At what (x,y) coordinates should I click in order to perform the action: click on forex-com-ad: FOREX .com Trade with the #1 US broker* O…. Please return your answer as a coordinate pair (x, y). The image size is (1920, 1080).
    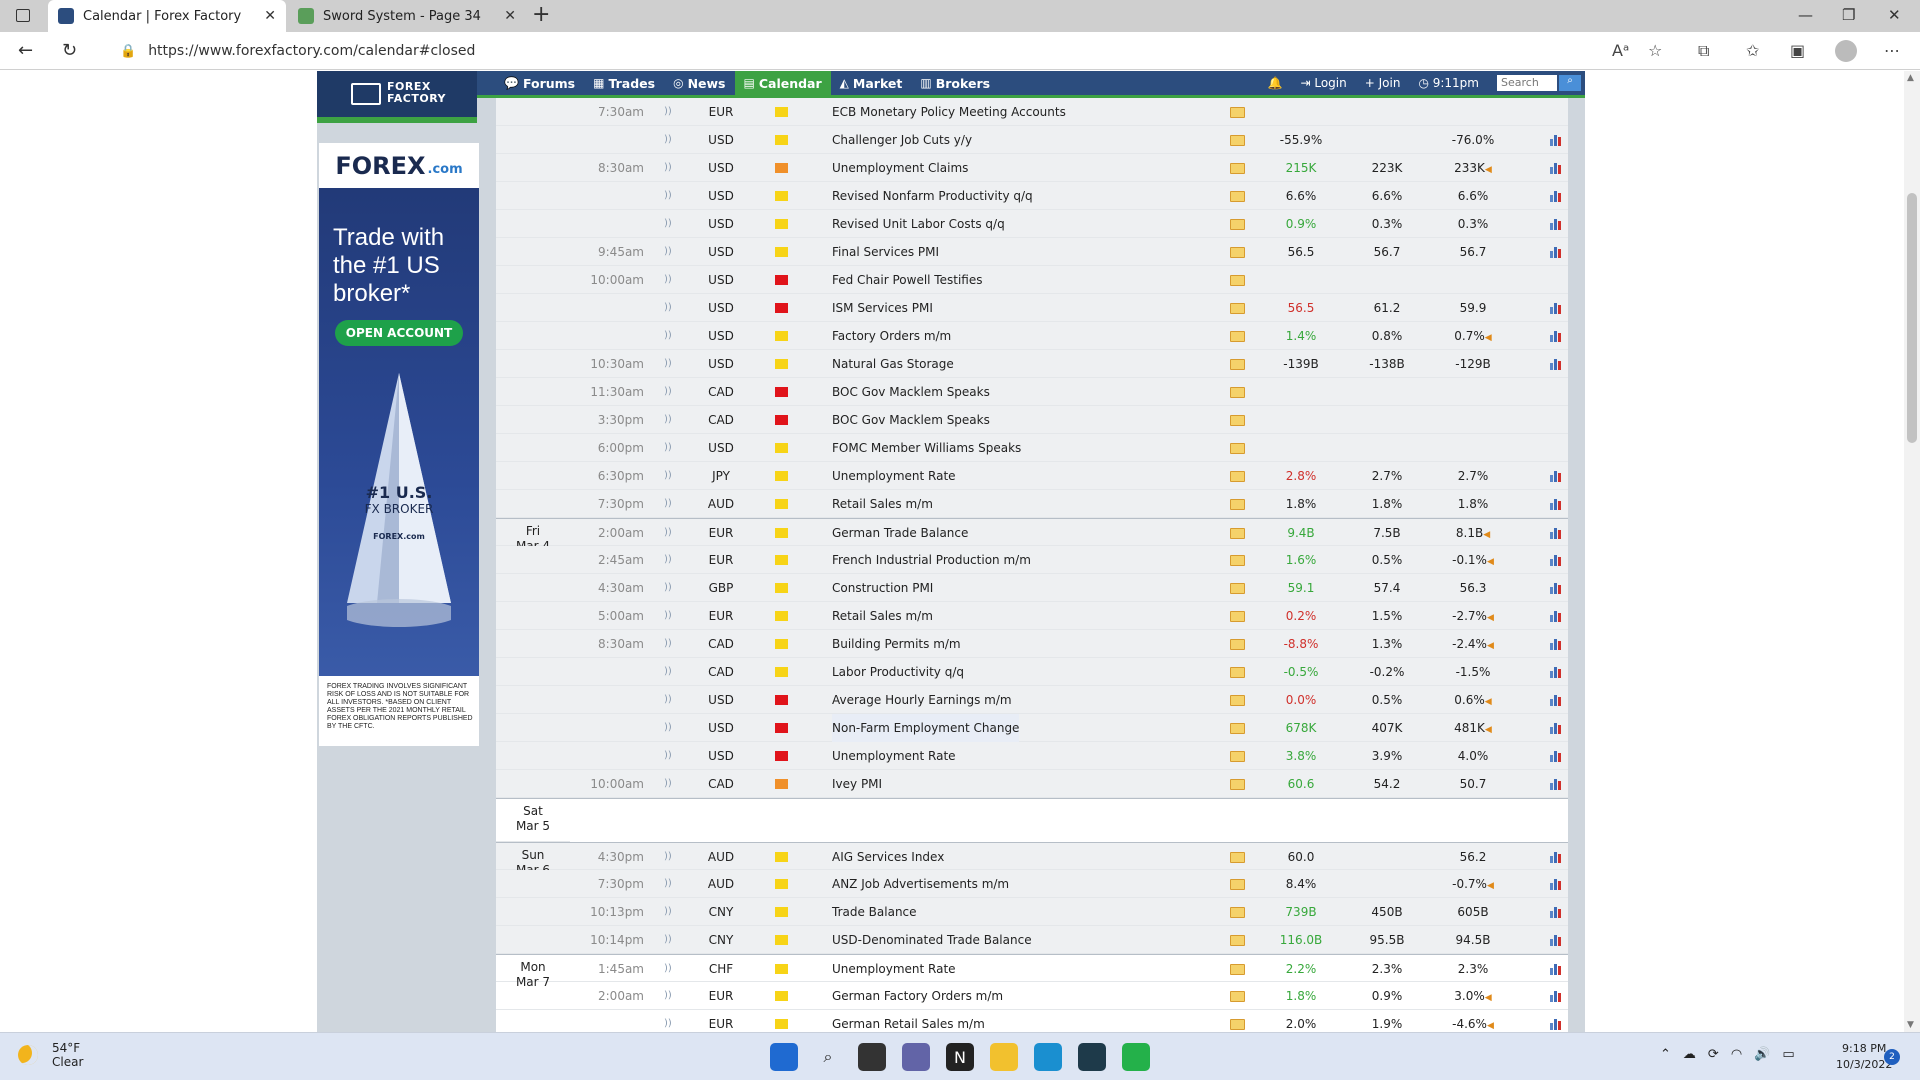
    Looking at the image, I should click on (399, 444).